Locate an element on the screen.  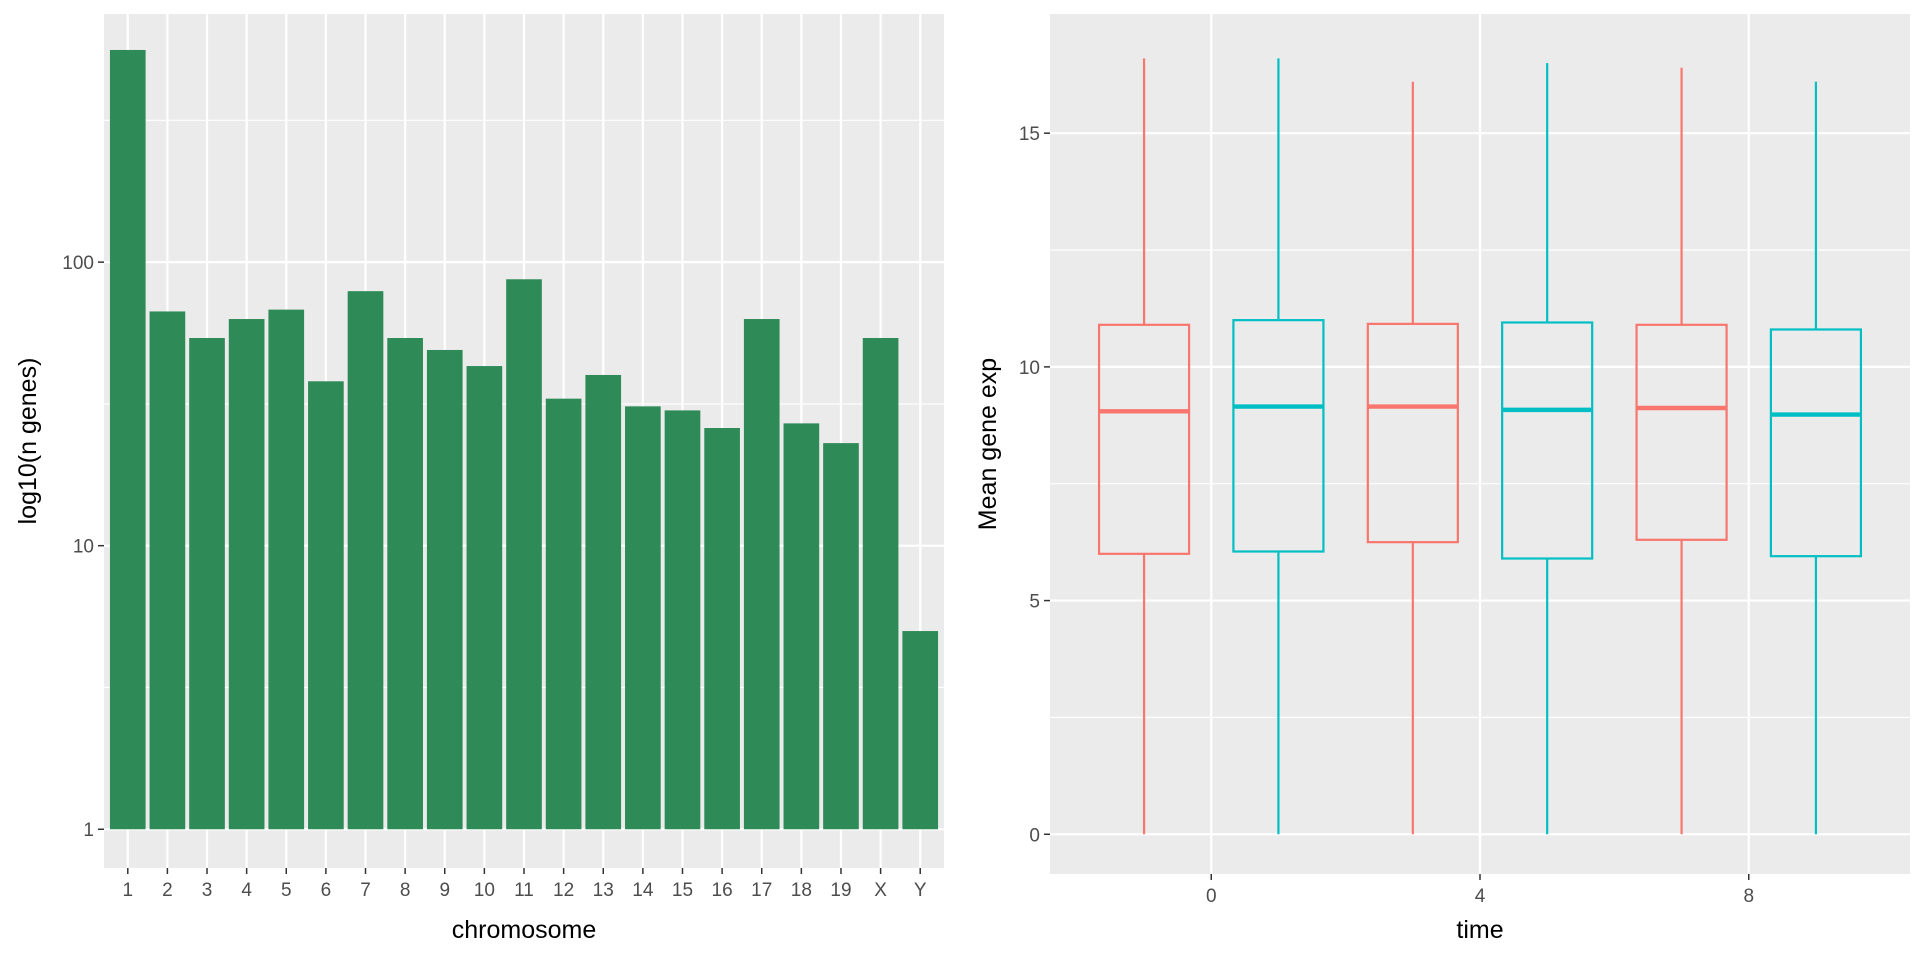
bar-Y is located at coordinates (920, 730).